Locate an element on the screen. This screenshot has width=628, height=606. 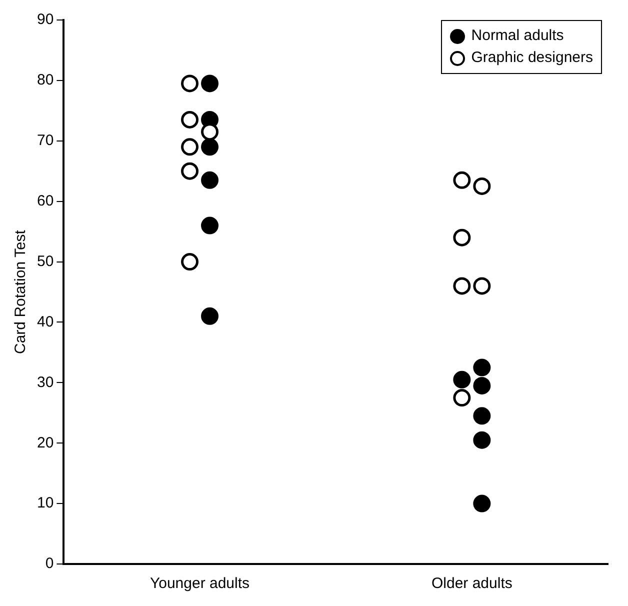
y-tick-label: 20 is located at coordinates (45, 443).